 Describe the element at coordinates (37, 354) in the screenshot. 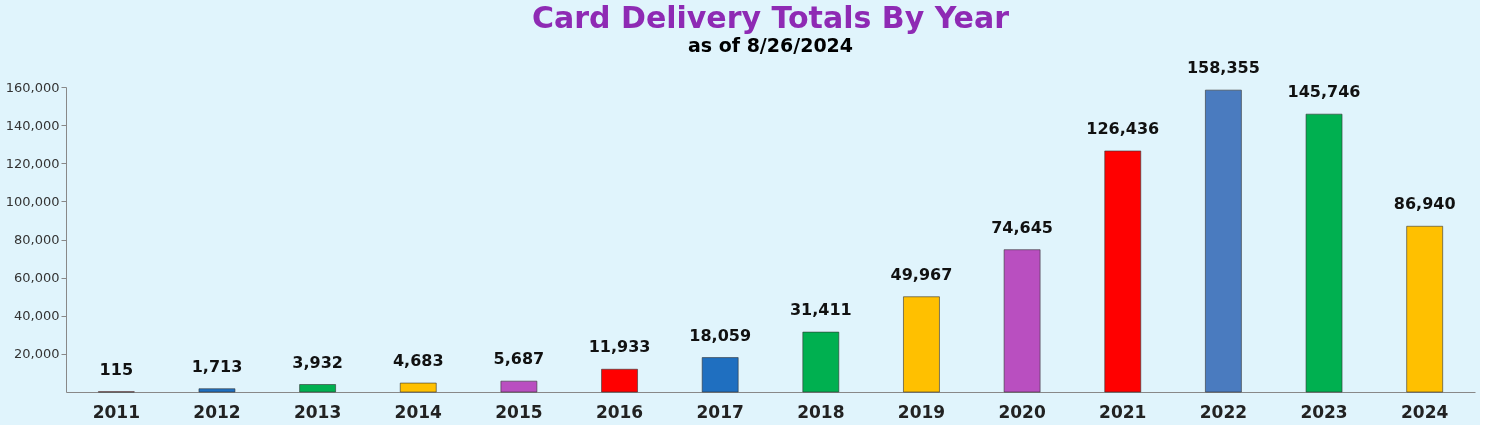

I see `y-tick-label: 20,000` at that location.